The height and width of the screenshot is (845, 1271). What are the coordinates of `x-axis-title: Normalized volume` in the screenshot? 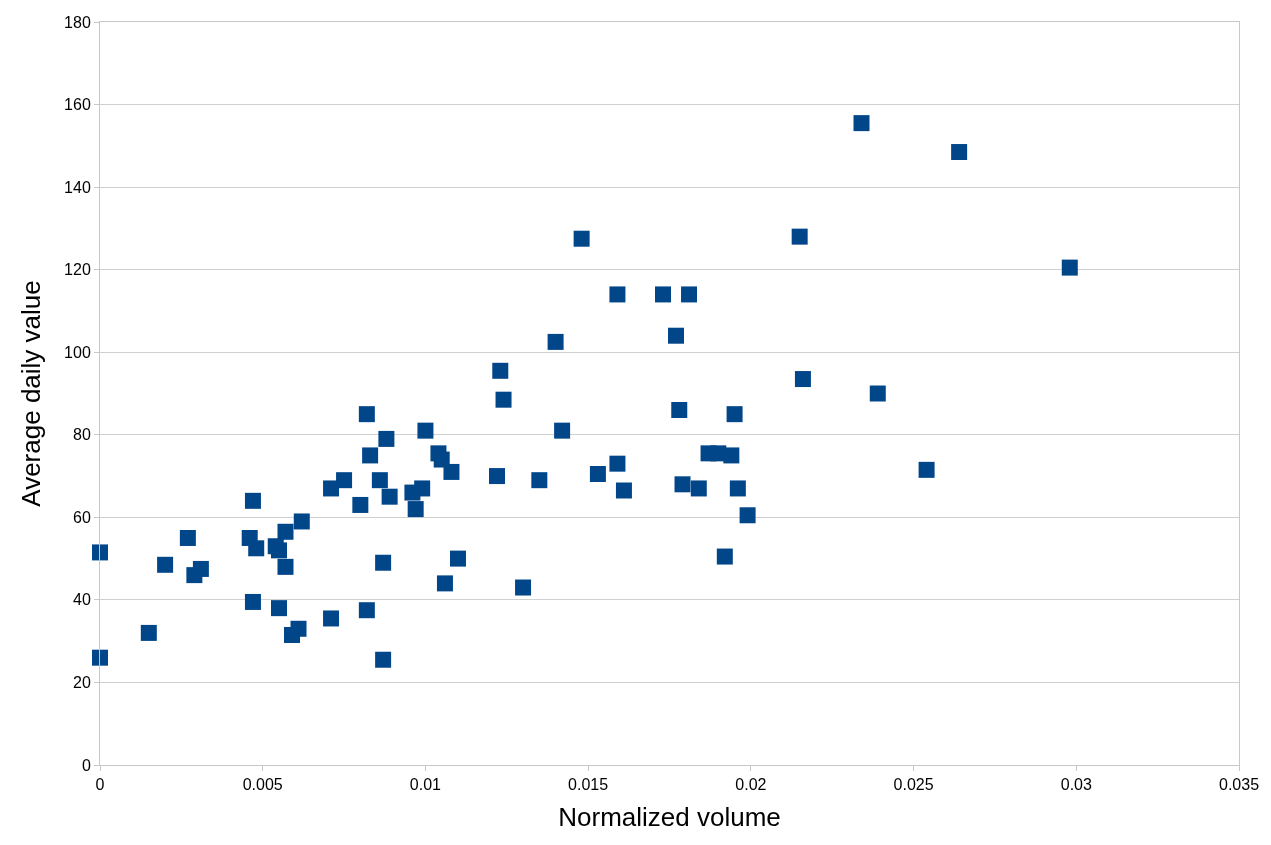 It's located at (669, 816).